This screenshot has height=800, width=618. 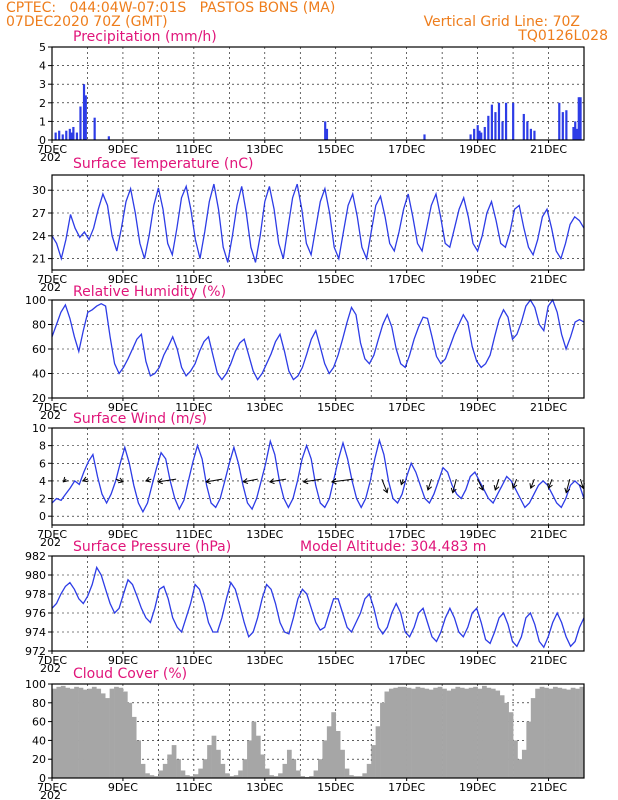 What do you see at coordinates (39, 236) in the screenshot?
I see `y-tick-label: 24` at bounding box center [39, 236].